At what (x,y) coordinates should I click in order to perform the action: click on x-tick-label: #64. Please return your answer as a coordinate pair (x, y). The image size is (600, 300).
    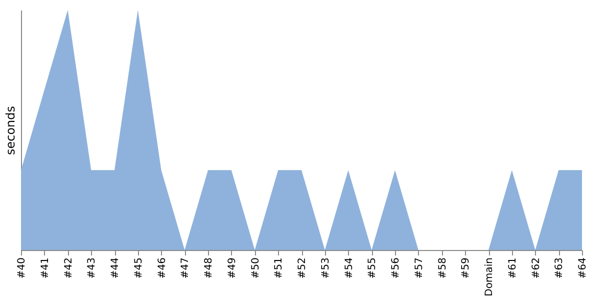
    Looking at the image, I should click on (583, 268).